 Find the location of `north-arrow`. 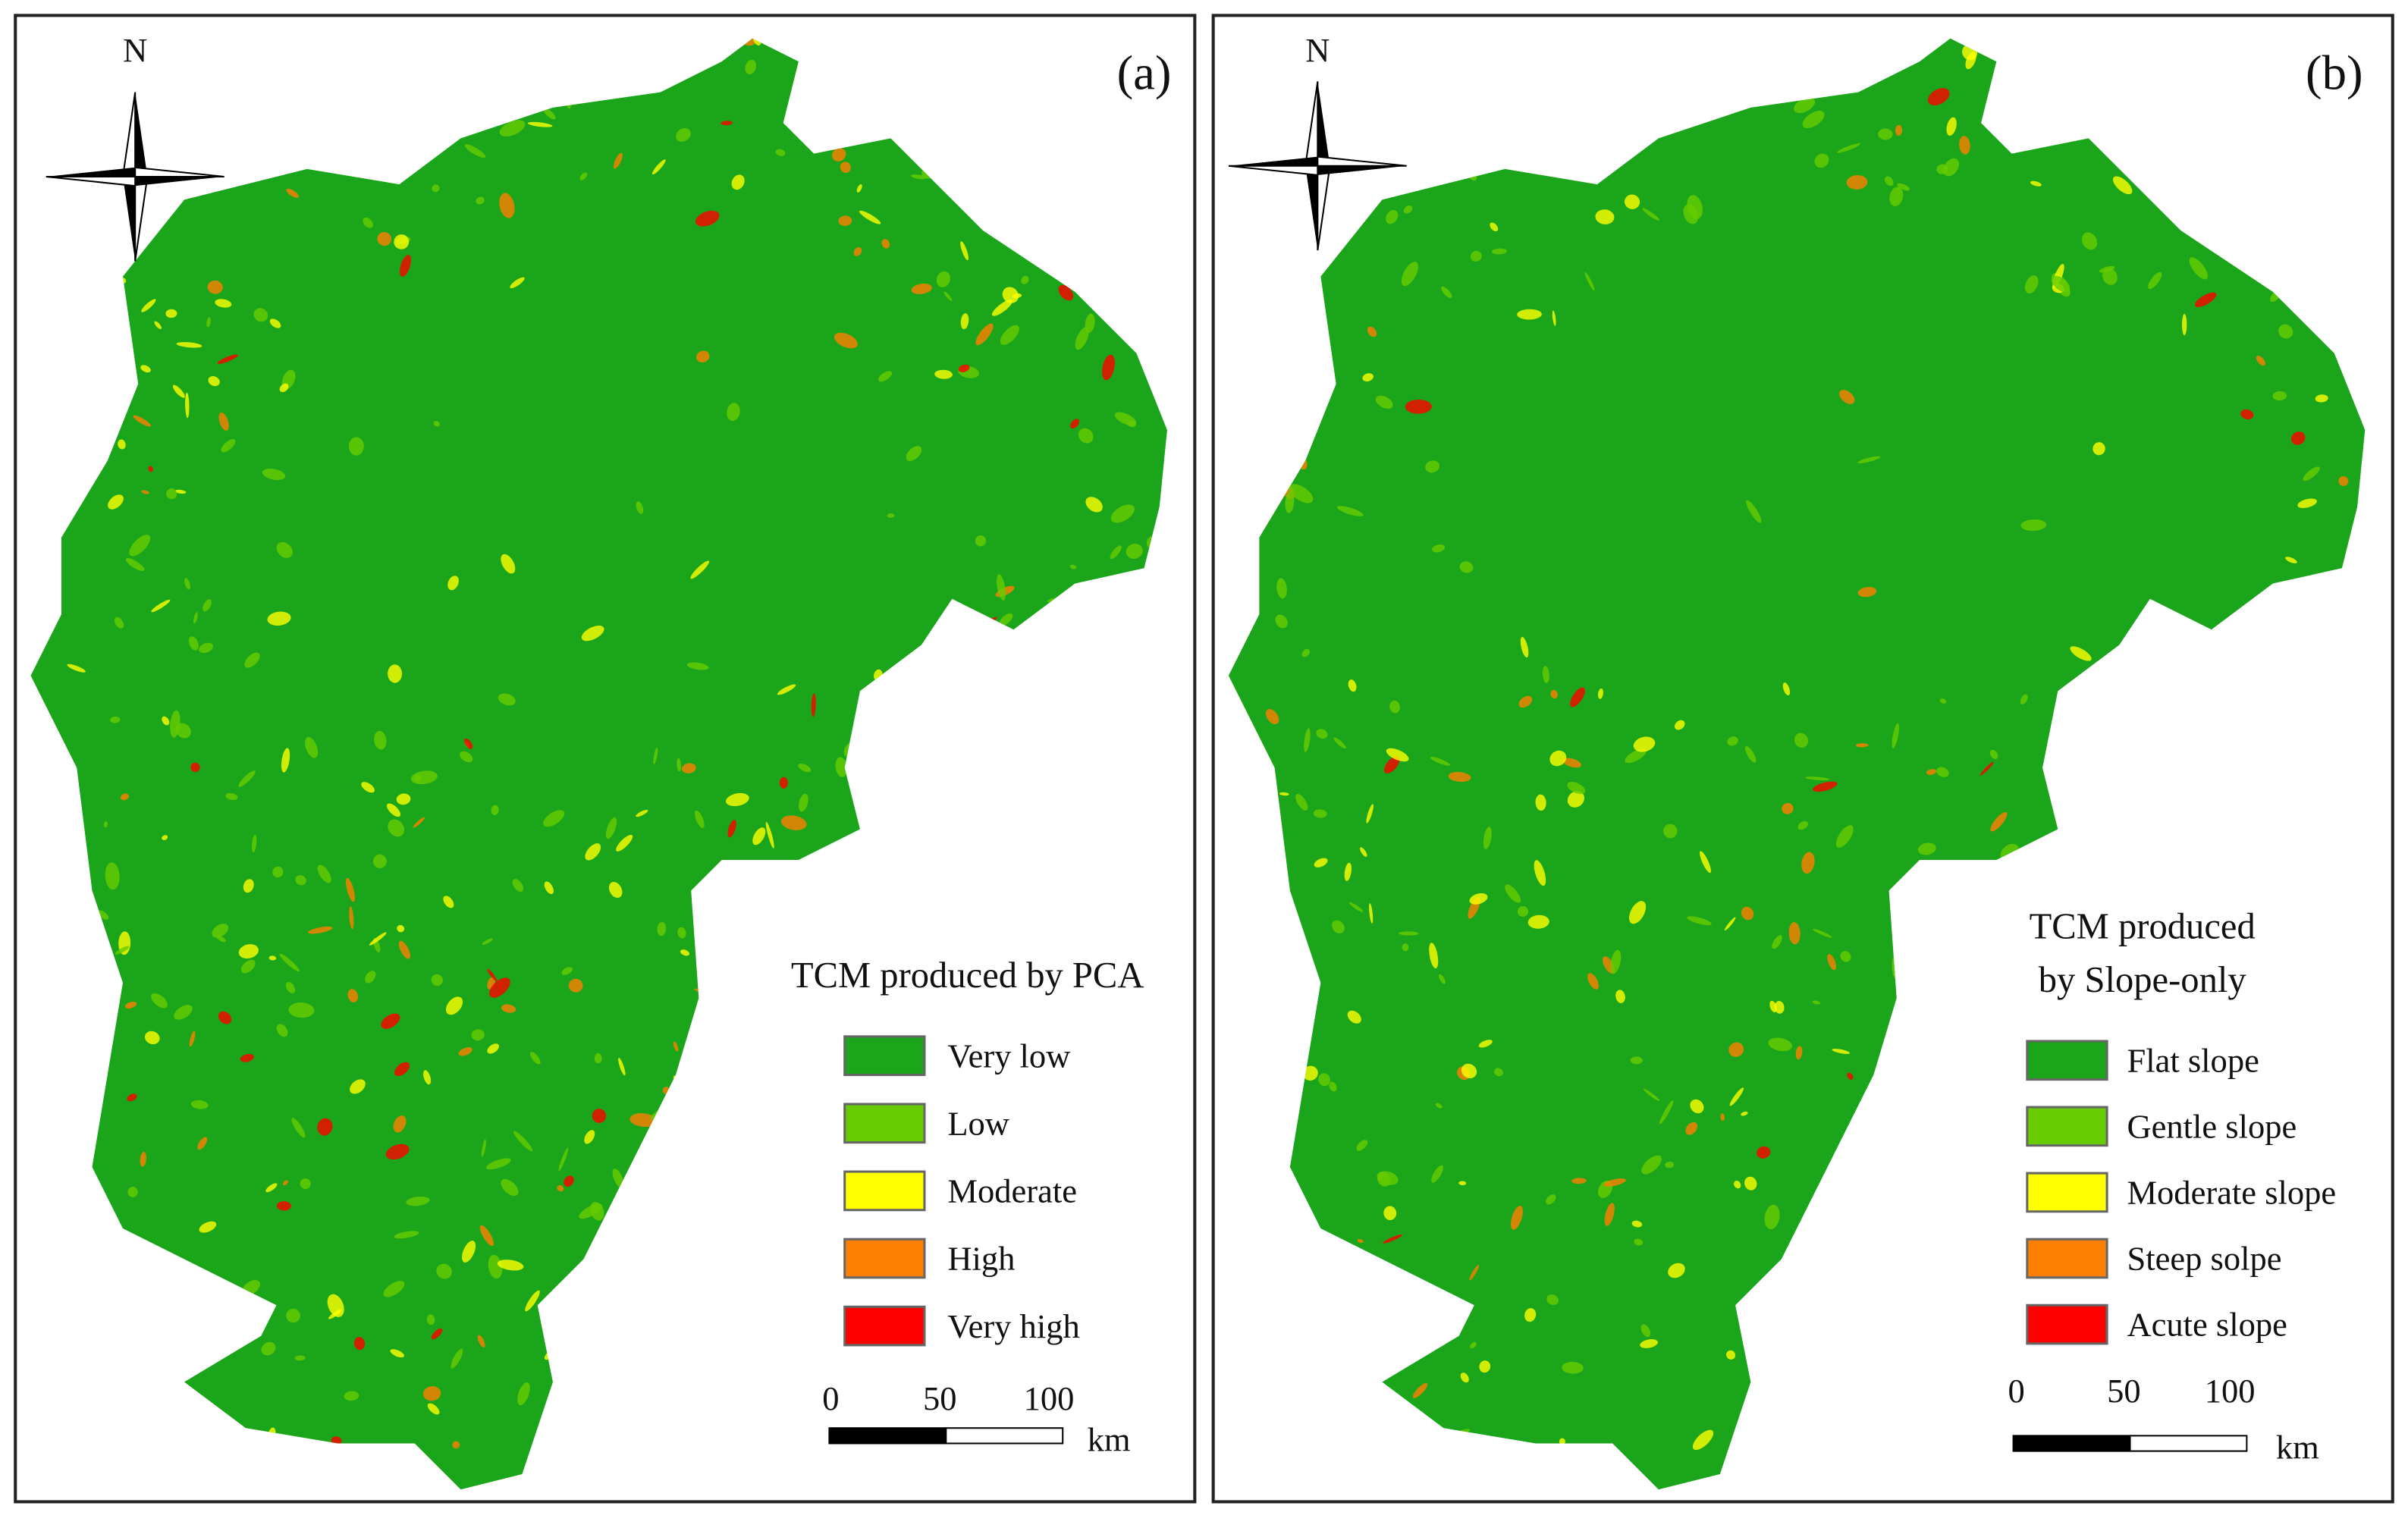

north-arrow is located at coordinates (1317, 166).